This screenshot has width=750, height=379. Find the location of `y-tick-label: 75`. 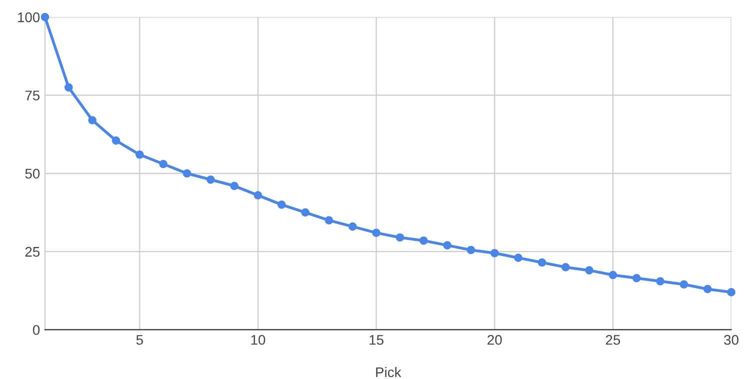

y-tick-label: 75 is located at coordinates (32, 95).